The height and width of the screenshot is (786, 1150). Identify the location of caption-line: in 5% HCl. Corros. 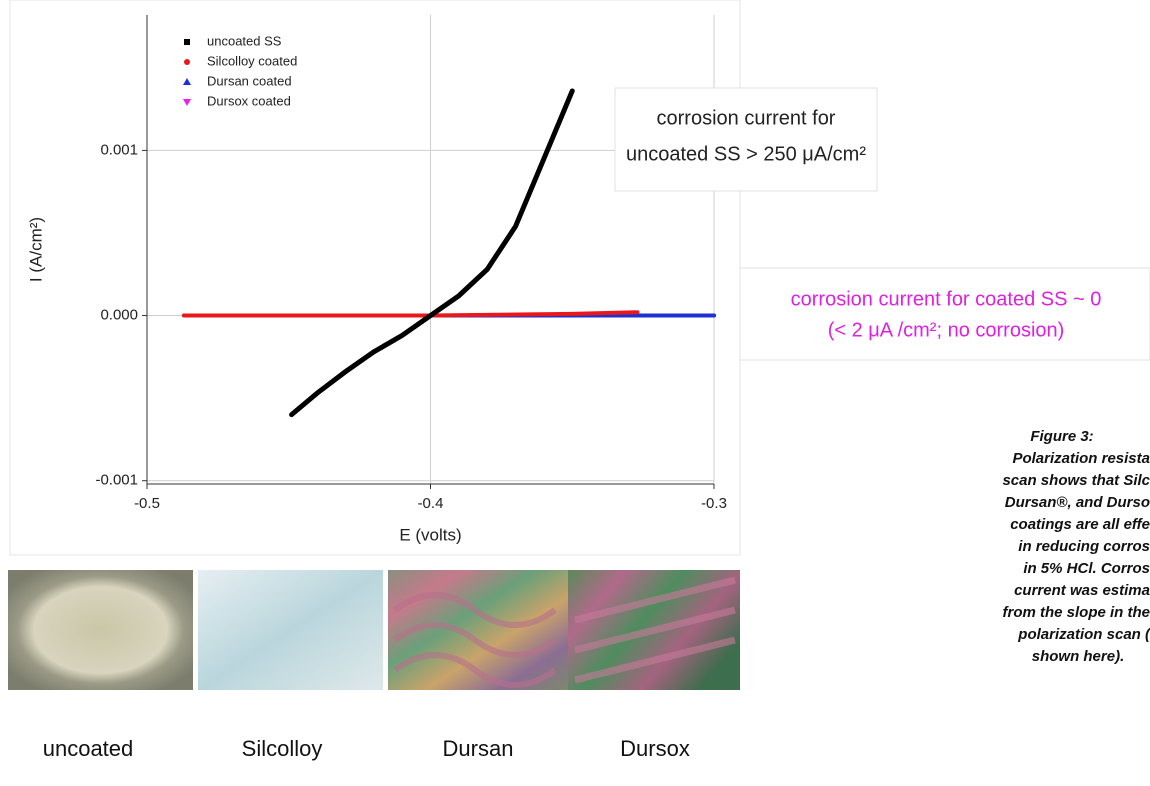
(1086, 568).